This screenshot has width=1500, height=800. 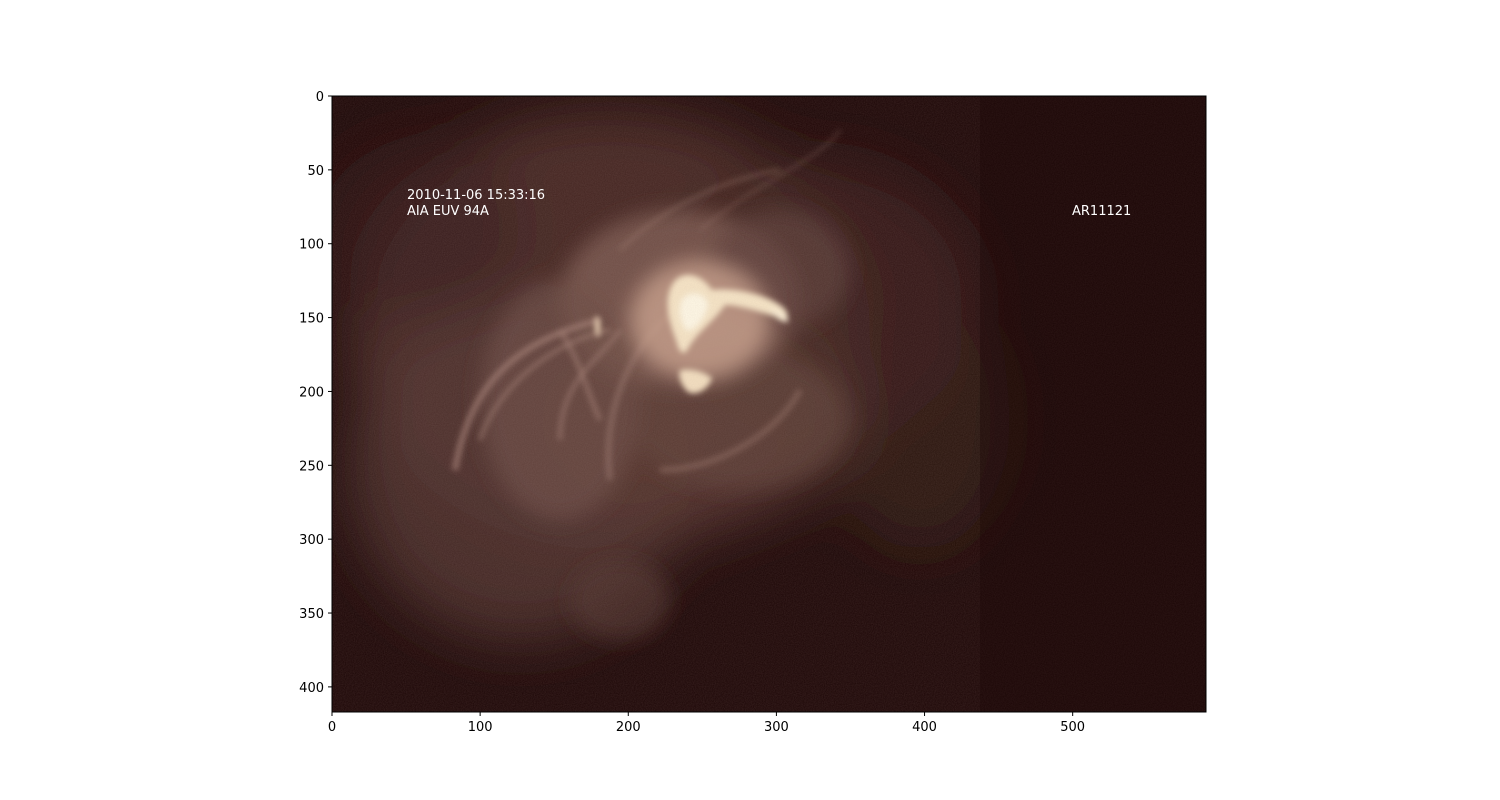 What do you see at coordinates (311, 466) in the screenshot?
I see `y-tick-label: 250` at bounding box center [311, 466].